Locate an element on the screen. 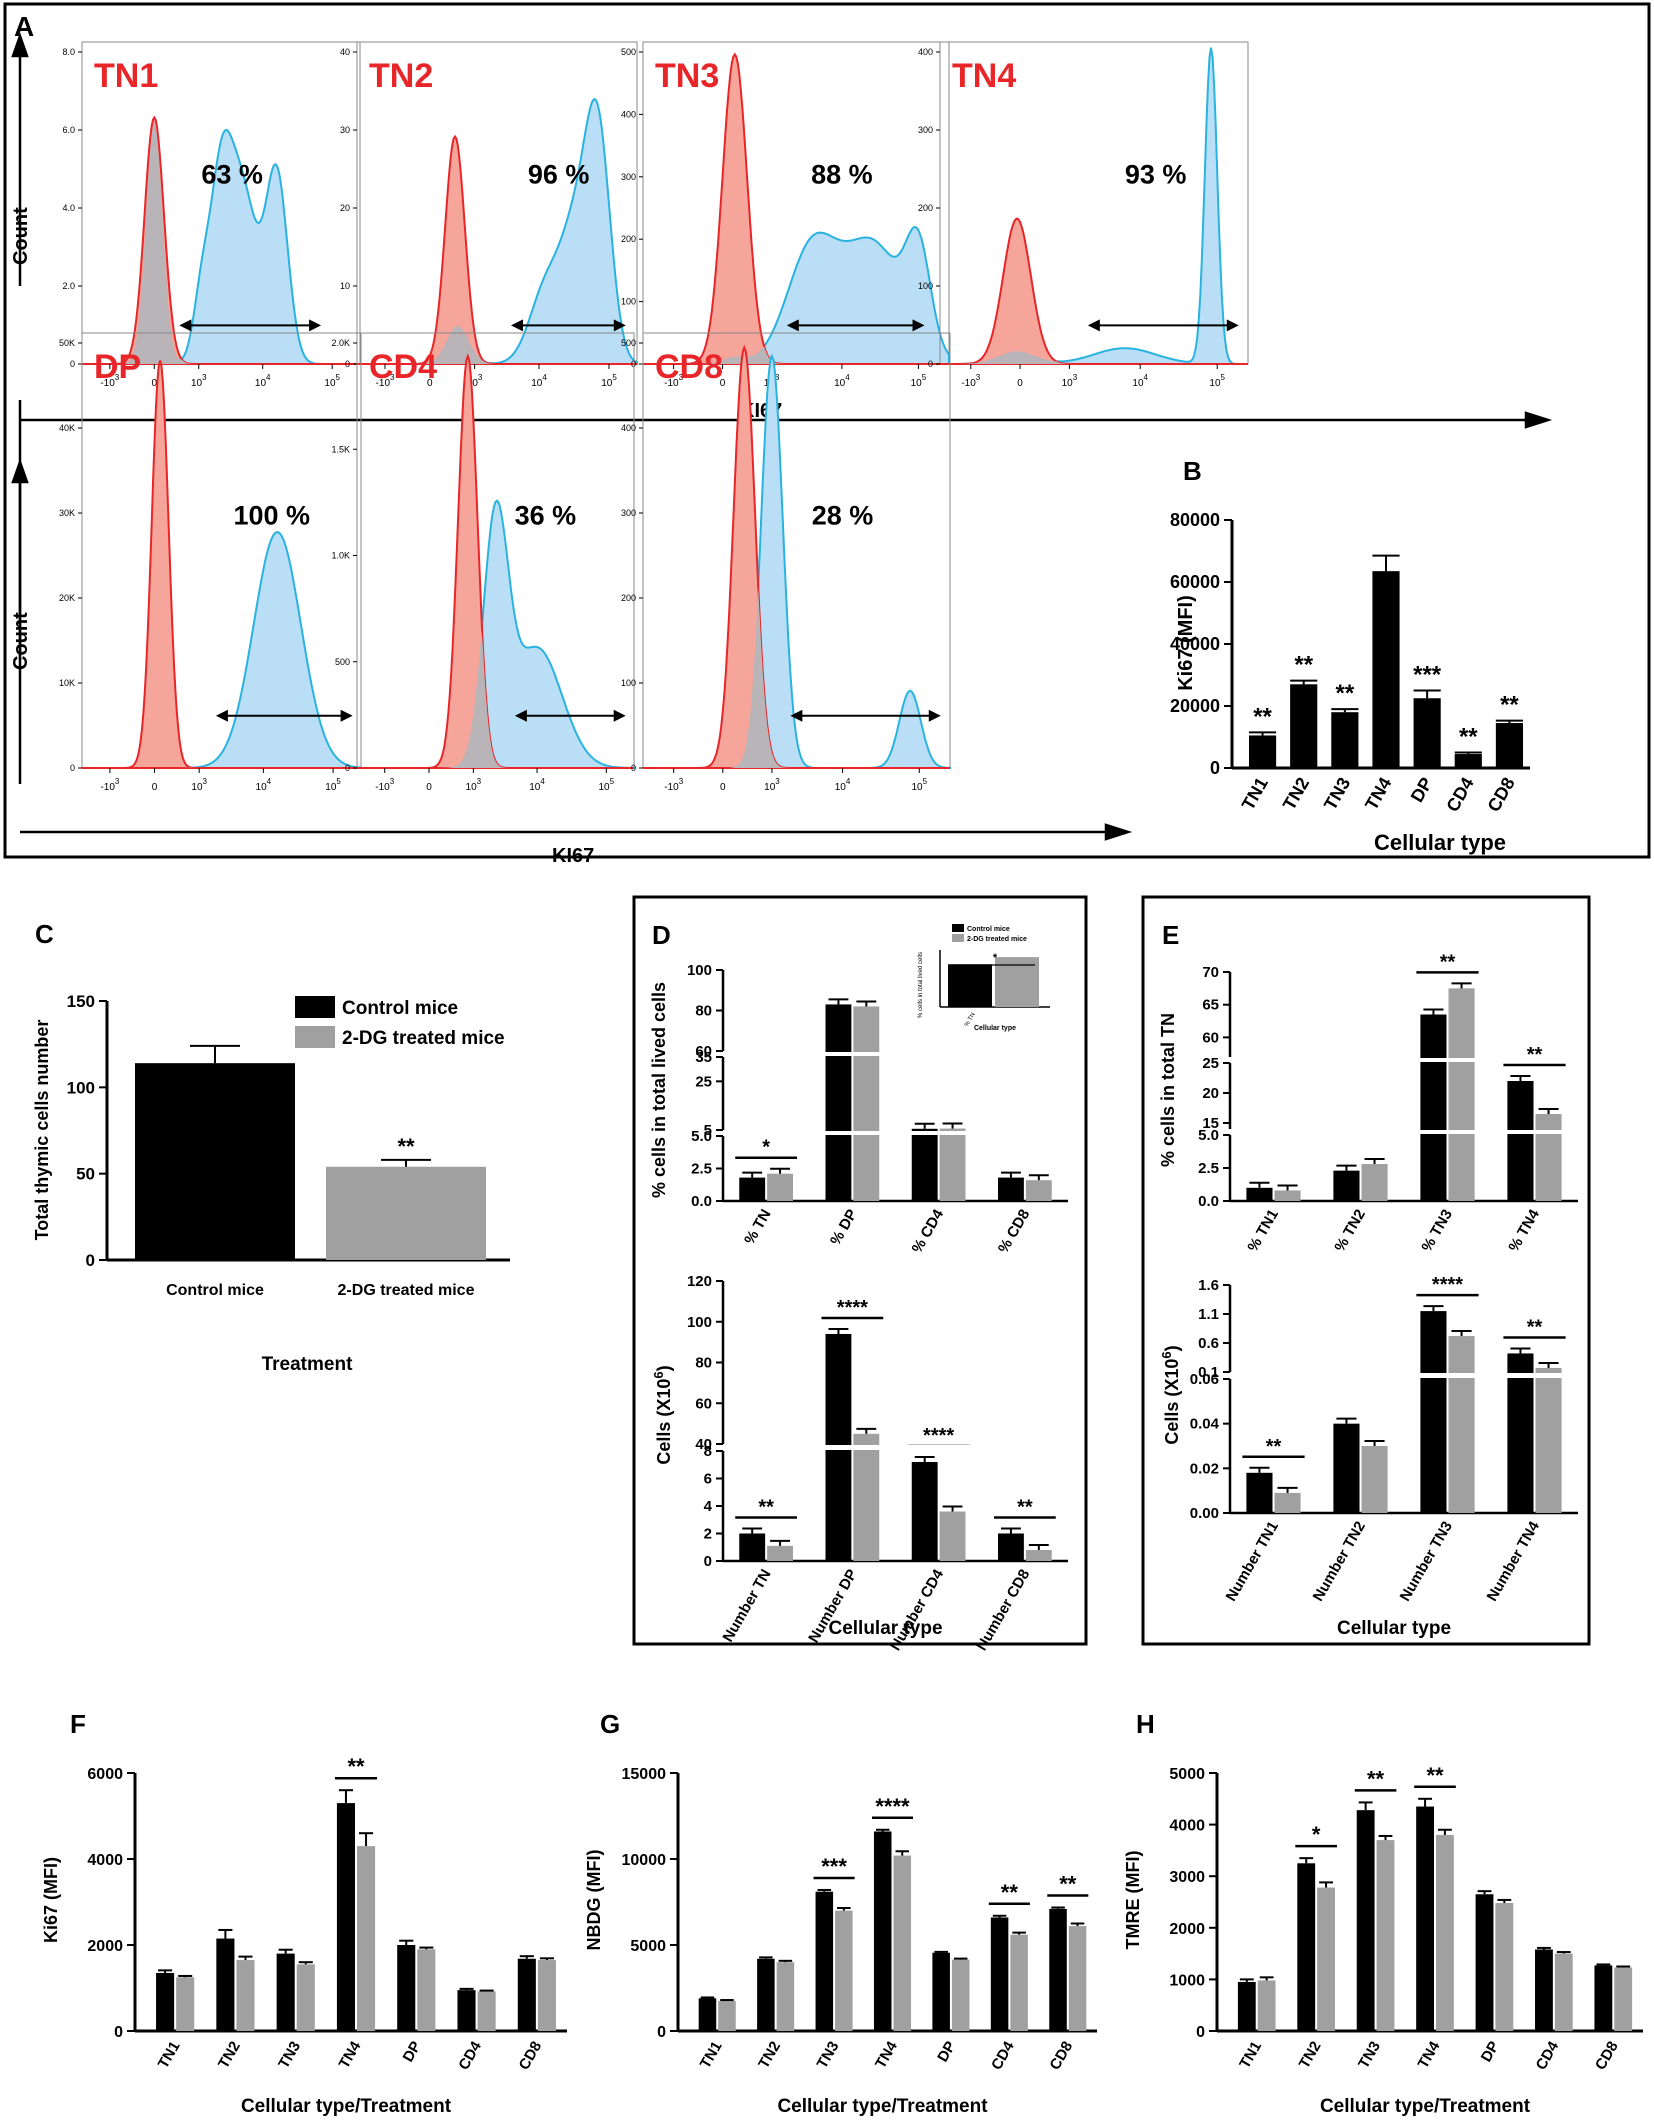 The image size is (1654, 2126). significance-label: **** is located at coordinates (1447, 1285).